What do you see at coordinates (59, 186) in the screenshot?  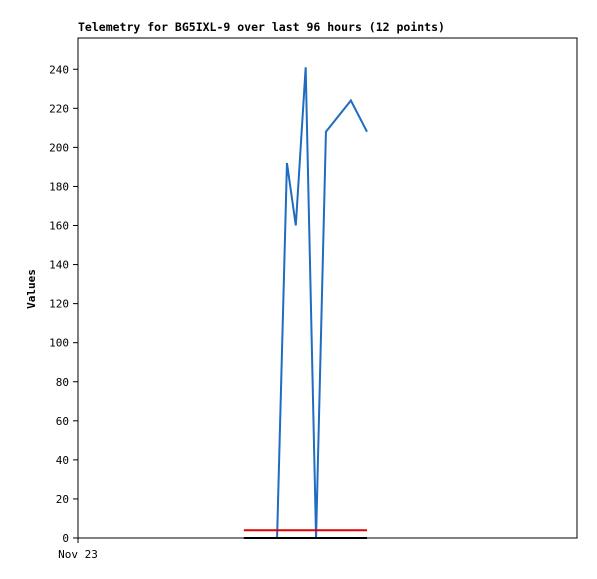 I see `y-tick-label: 180` at bounding box center [59, 186].